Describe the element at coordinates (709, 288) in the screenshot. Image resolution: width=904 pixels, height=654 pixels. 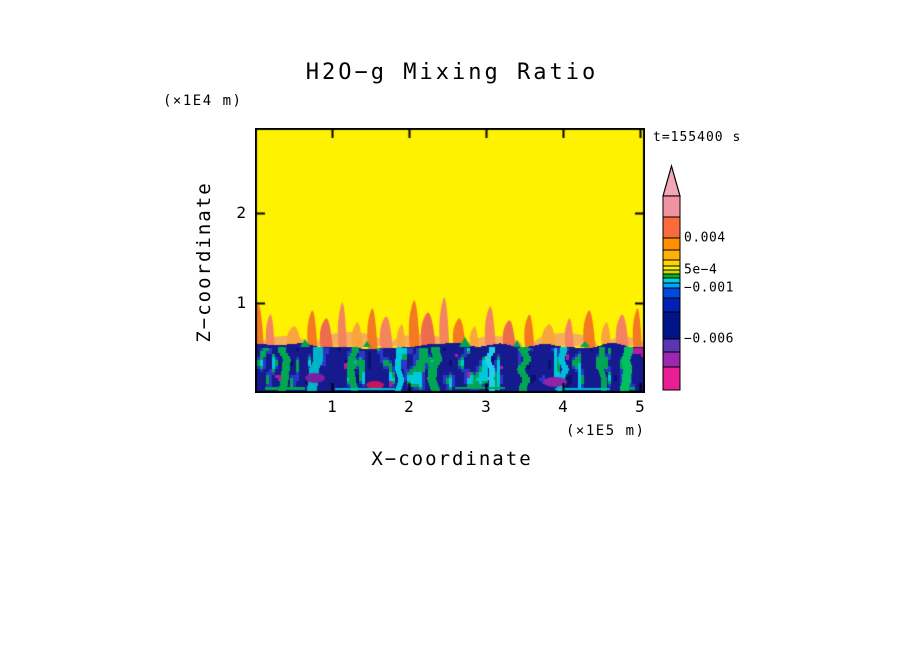
I see `colorbar-label: −0.001` at that location.